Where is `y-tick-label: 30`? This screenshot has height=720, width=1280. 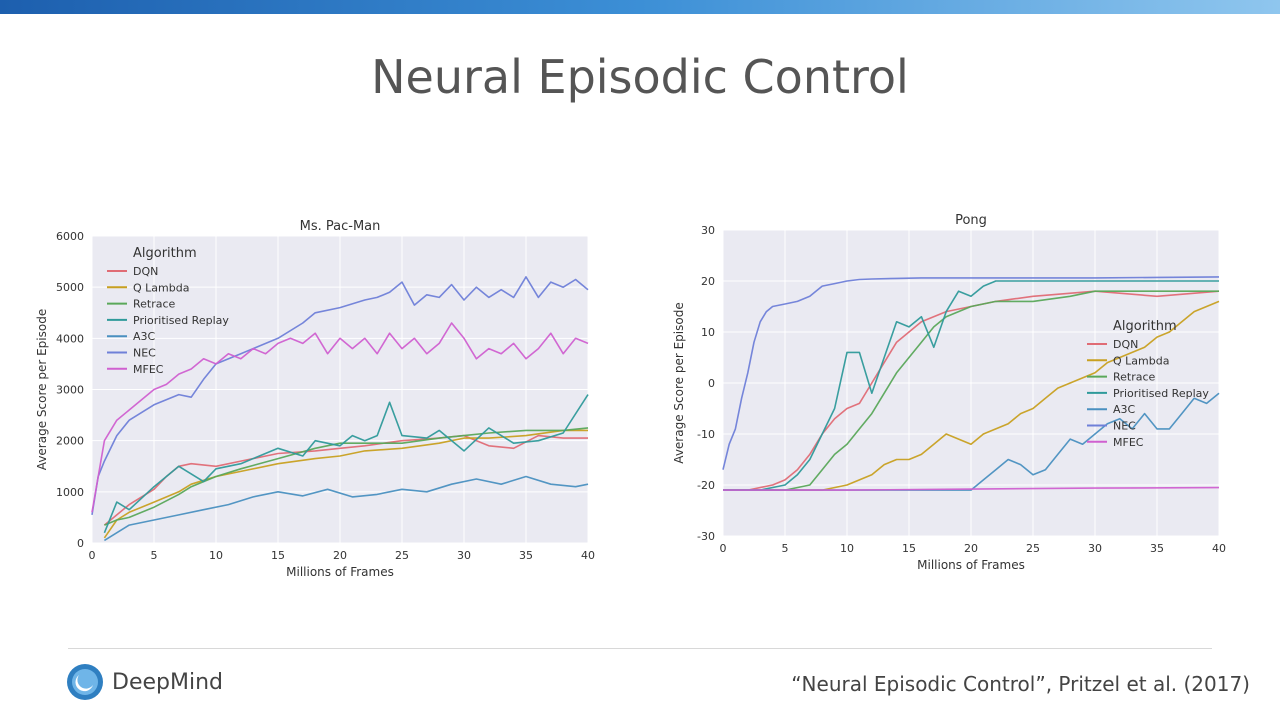
y-tick-label: 30 is located at coordinates (708, 230).